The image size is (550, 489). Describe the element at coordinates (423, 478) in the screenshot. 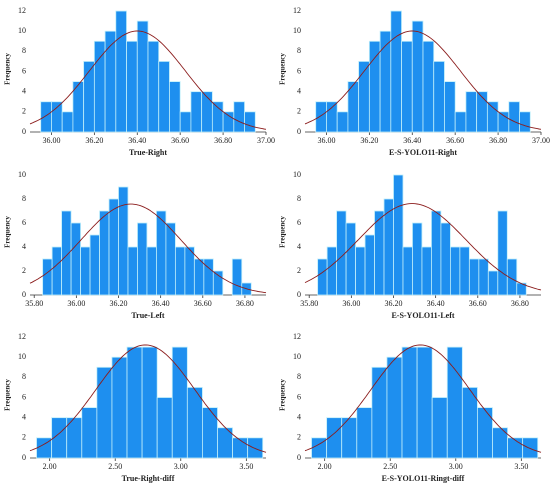

I see `x-axis-label: E-S-YOLO11-Ringt-diff` at that location.